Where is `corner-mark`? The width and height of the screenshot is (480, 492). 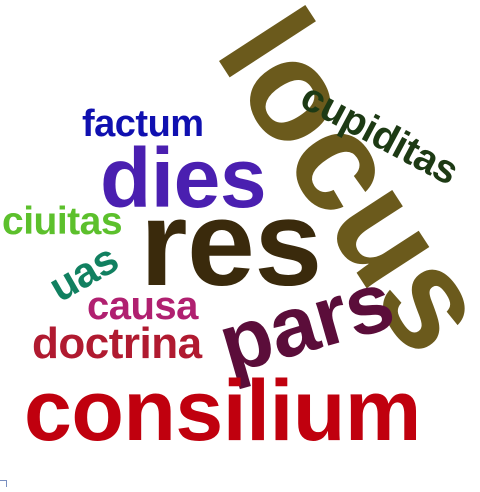
corner-mark is located at coordinates (3, 483).